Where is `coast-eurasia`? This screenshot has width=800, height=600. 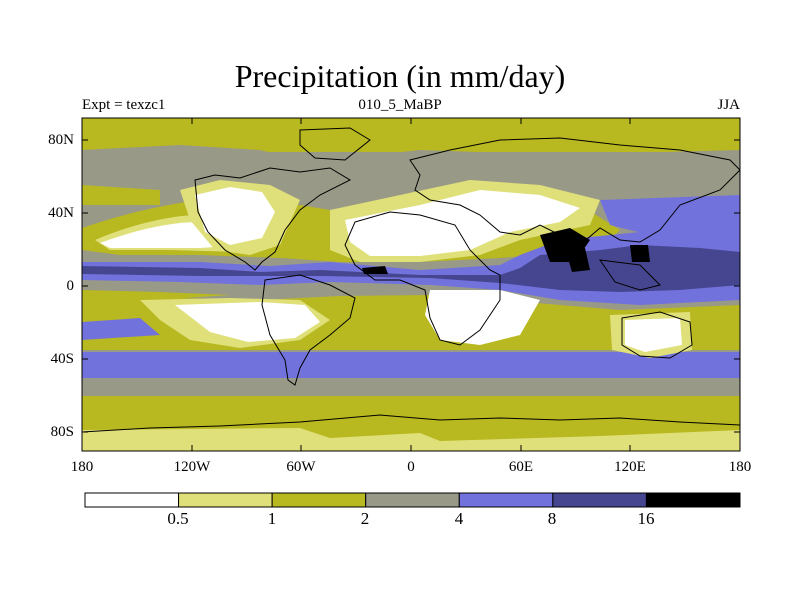 coast-eurasia is located at coordinates (574, 191).